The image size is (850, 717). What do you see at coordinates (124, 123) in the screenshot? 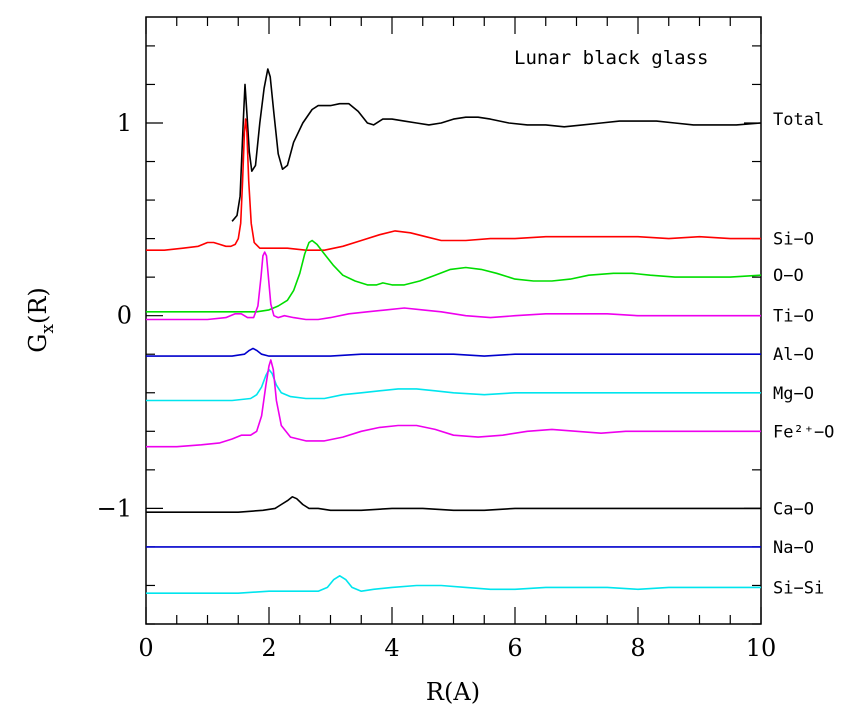
I see `y-tick-label: 1` at bounding box center [124, 123].